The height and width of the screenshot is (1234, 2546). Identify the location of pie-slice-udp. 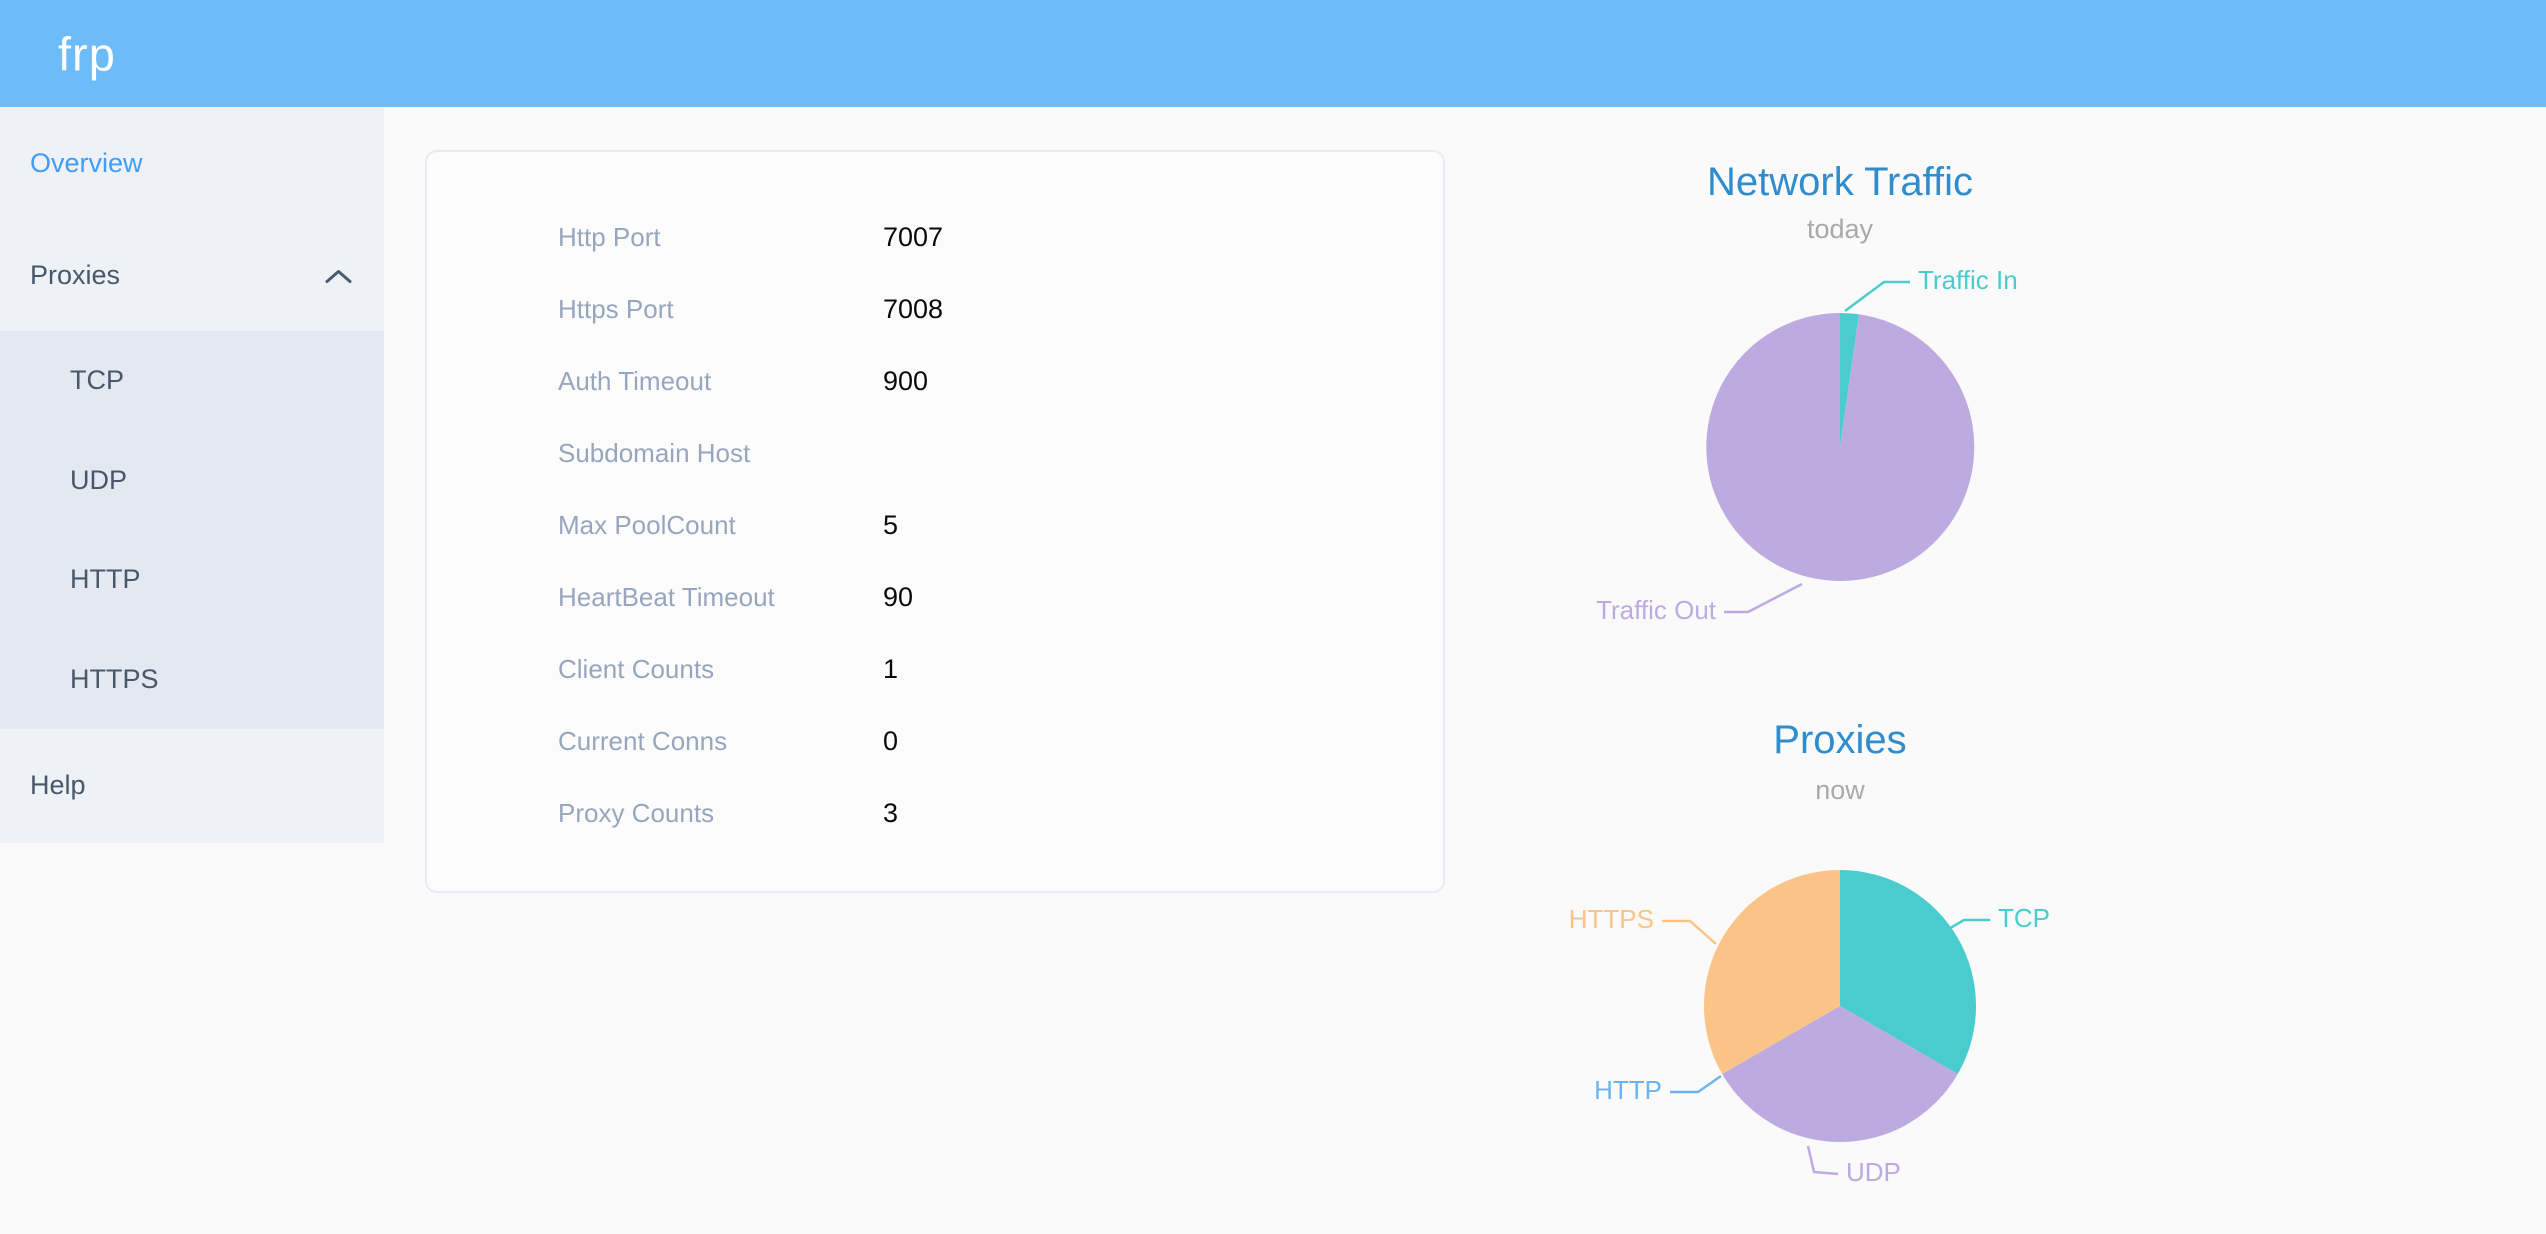
(1840, 1074).